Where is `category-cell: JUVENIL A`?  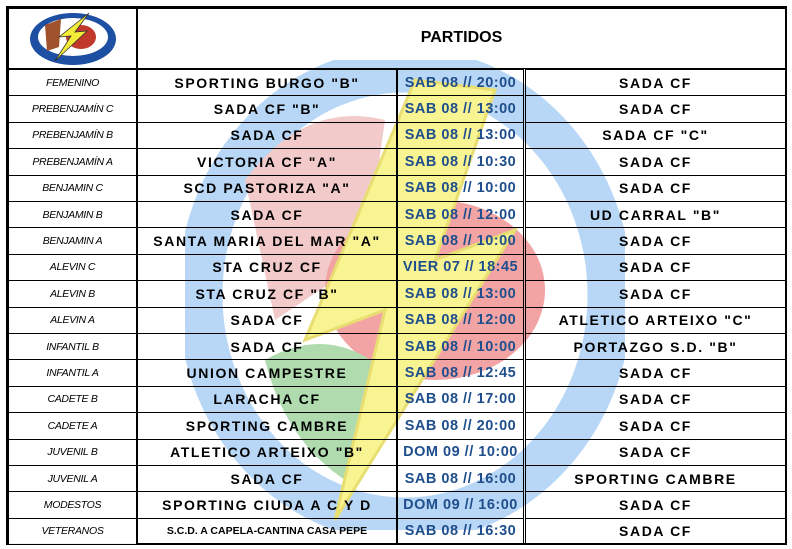 category-cell: JUVENIL A is located at coordinates (72, 479).